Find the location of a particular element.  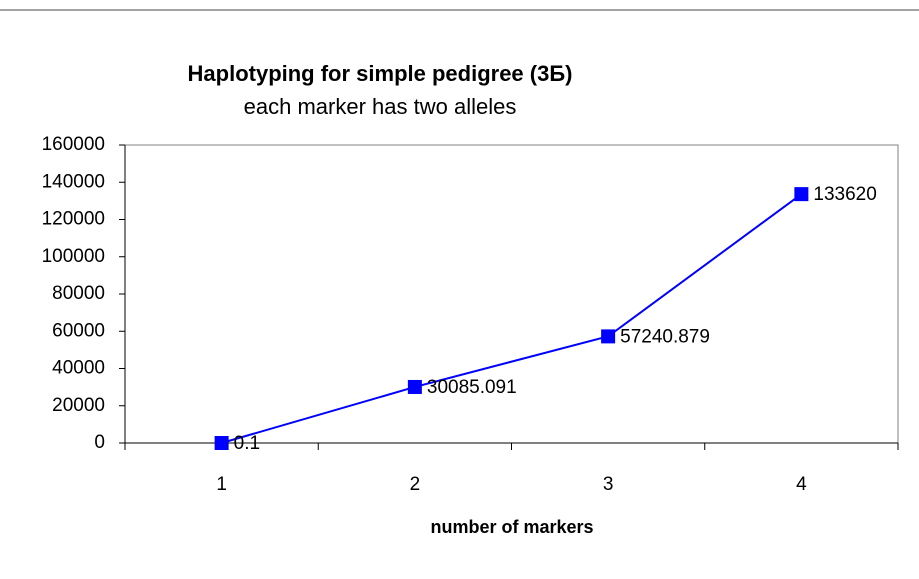

y-tick-label: 0 is located at coordinates (99, 442).